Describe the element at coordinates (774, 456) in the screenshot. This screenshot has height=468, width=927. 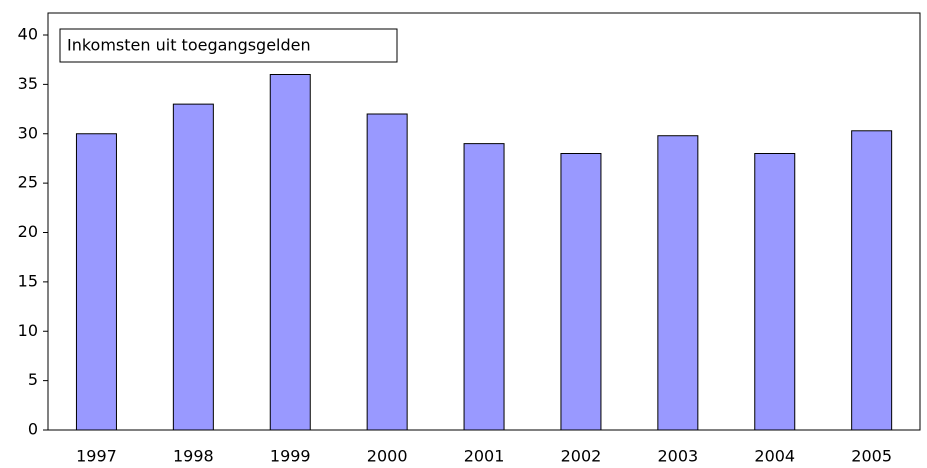
I see `x-tick-label: 2004` at that location.